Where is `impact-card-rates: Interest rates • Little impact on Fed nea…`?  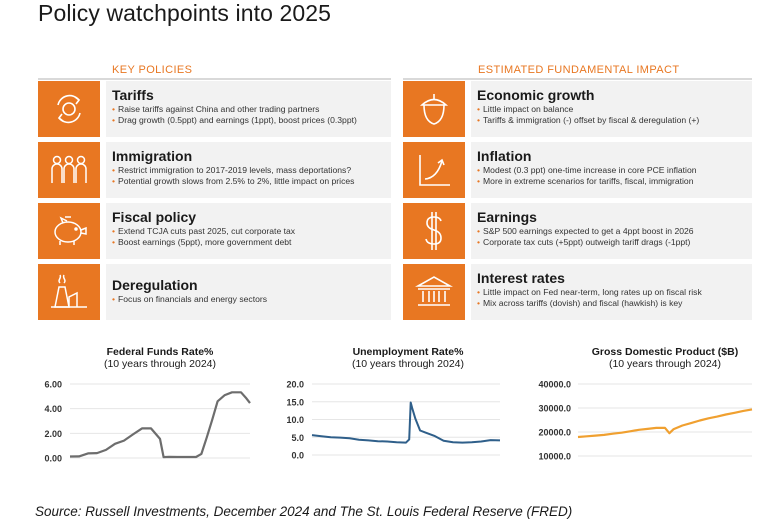
impact-card-rates: Interest rates • Little impact on Fed nea… is located at coordinates (577, 292).